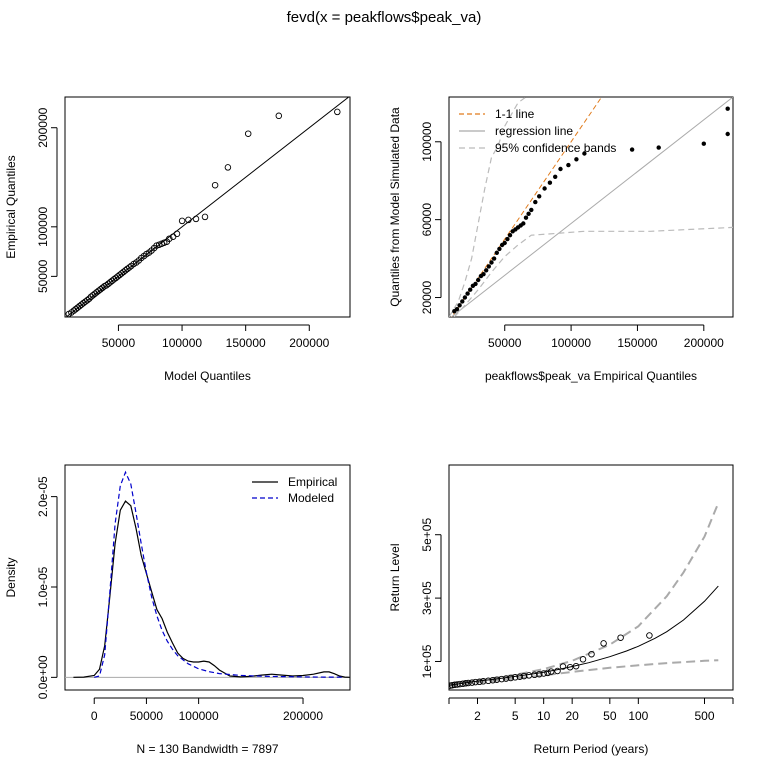 The width and height of the screenshot is (768, 768). What do you see at coordinates (427, 141) in the screenshot?
I see `y-tick-label: 100000` at bounding box center [427, 141].